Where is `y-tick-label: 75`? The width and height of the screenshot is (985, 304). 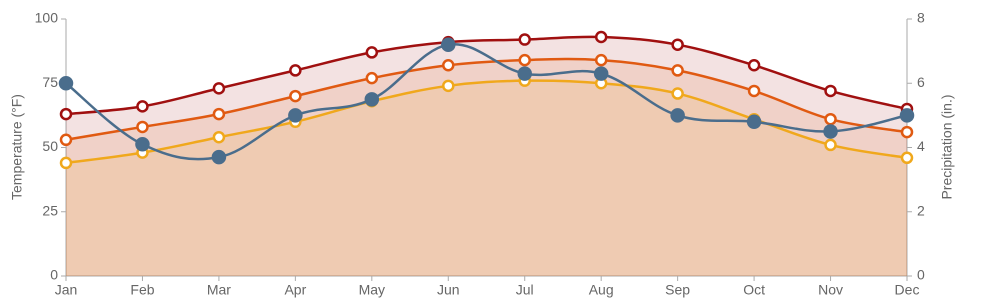 y-tick-label: 75 is located at coordinates (50, 82).